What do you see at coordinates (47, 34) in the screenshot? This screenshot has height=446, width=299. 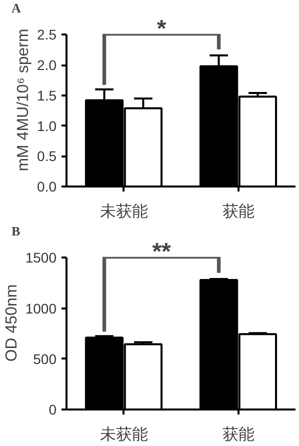 I see `y-tick-label: 2.5` at bounding box center [47, 34].